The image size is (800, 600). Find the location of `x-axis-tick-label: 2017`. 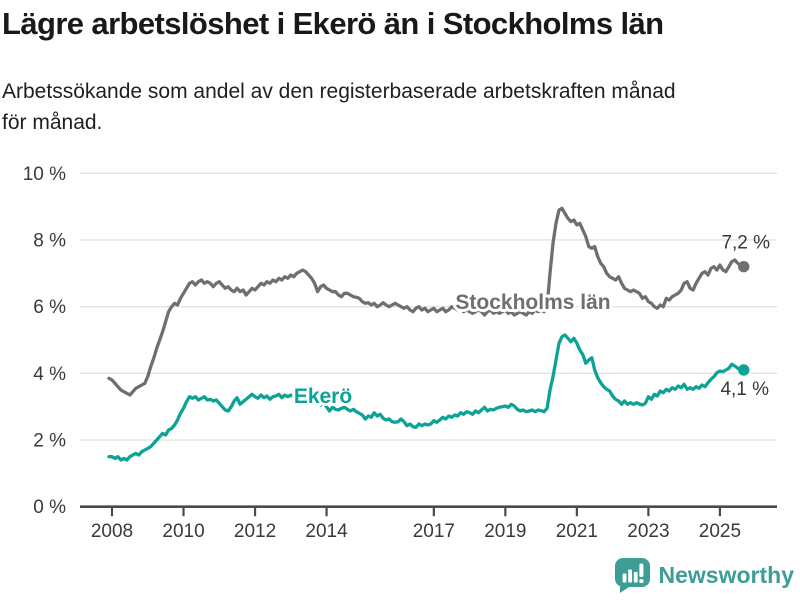

x-axis-tick-label: 2017 is located at coordinates (434, 531).